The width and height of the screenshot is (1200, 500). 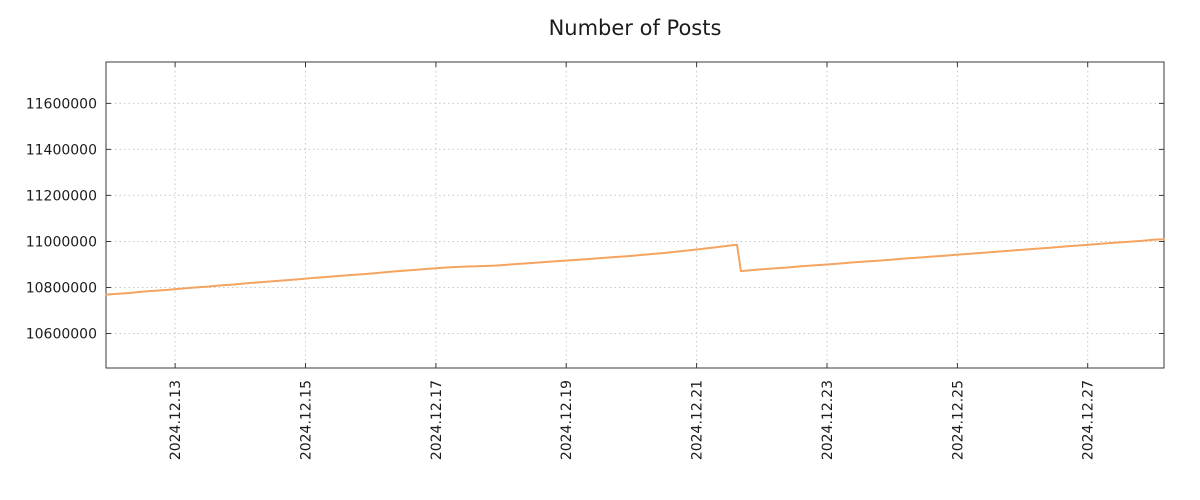 I want to click on x-tick-label: 2024.12.13, so click(x=176, y=420).